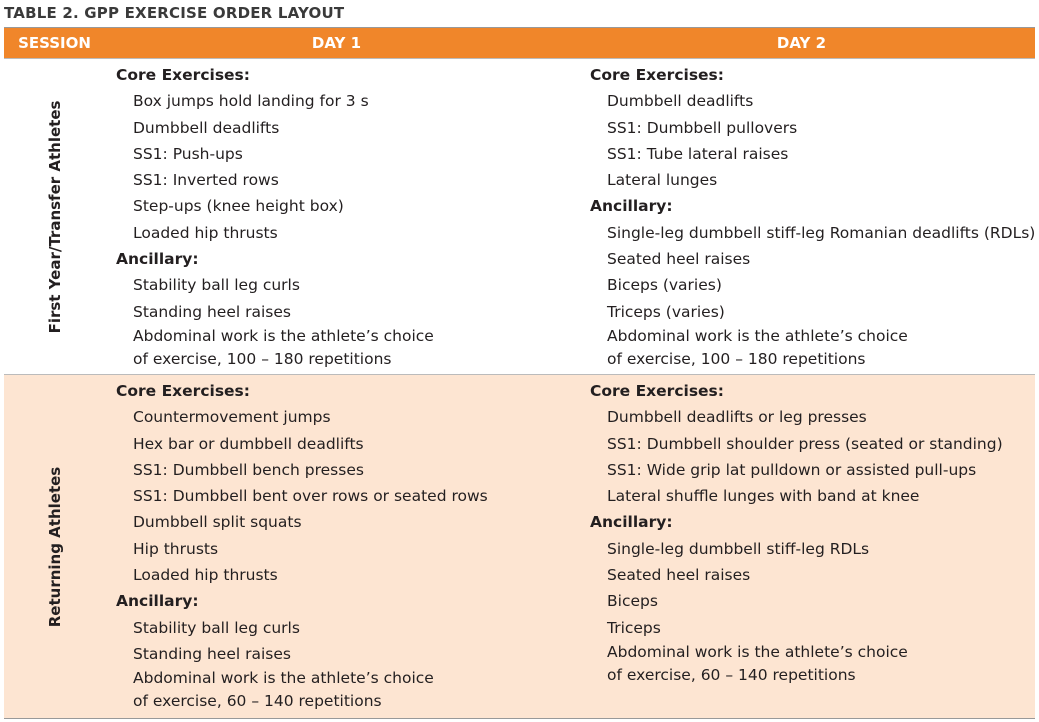 The image size is (1039, 722). Describe the element at coordinates (248, 443) in the screenshot. I see `exercise-item: Hex bar or dumbbell deadlifts` at that location.